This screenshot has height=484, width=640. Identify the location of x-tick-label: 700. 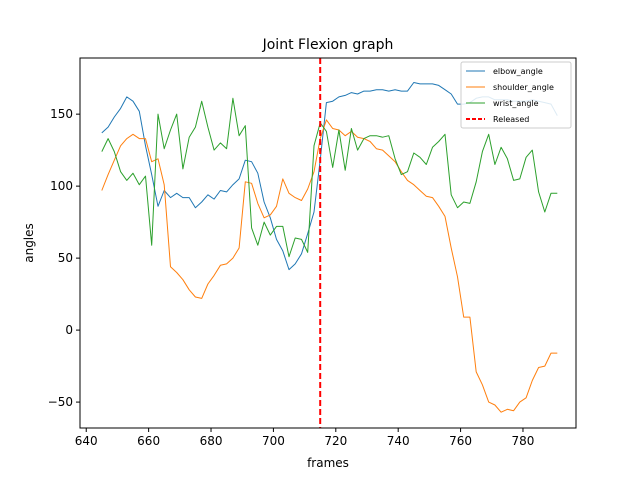
(273, 441).